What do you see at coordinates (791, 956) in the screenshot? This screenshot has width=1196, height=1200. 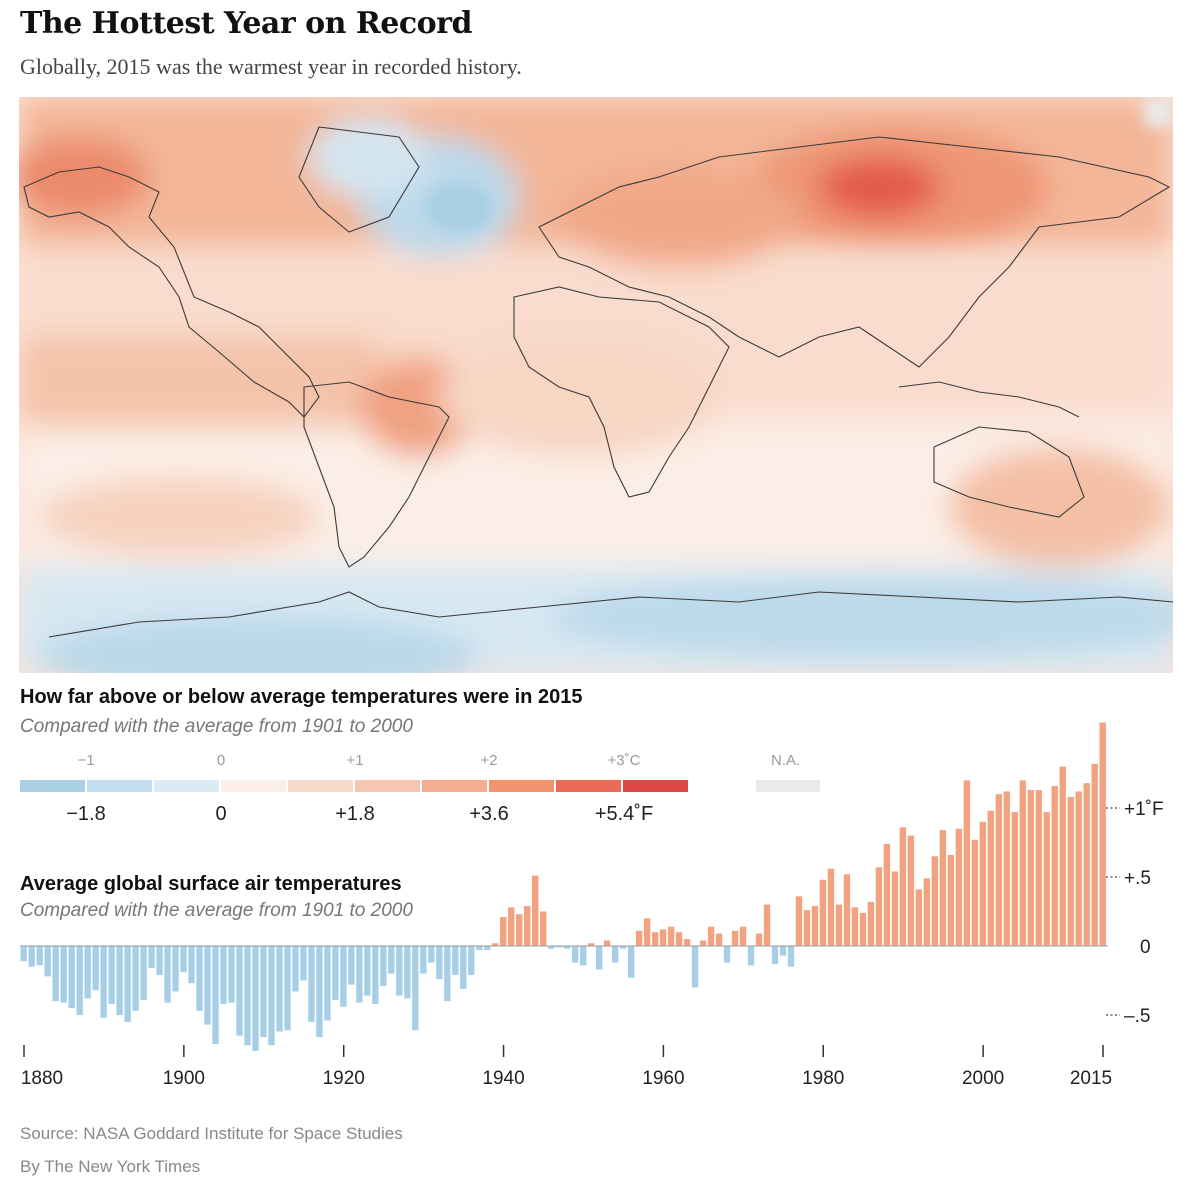 I see `bar-1976` at bounding box center [791, 956].